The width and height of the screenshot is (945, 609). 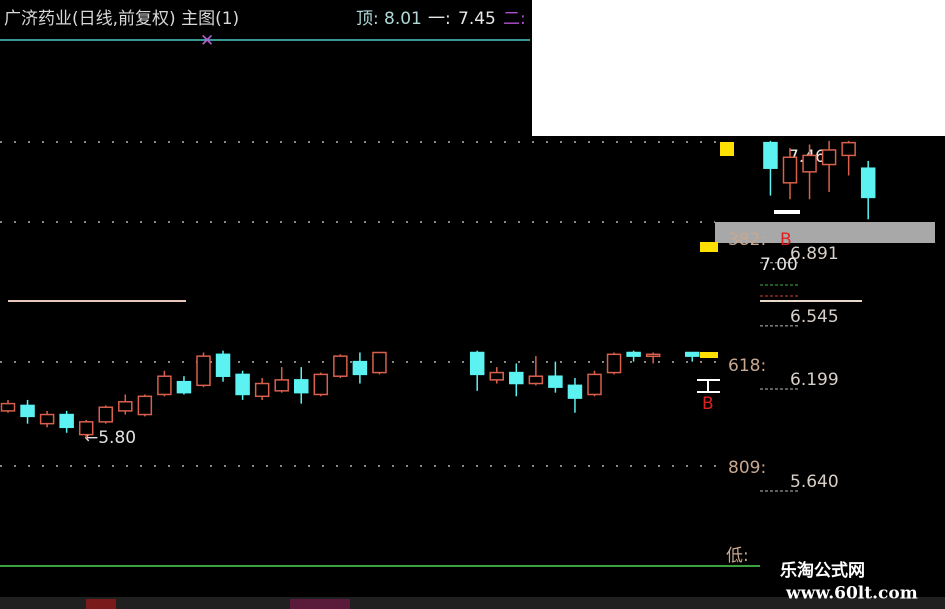 What do you see at coordinates (738, 68) in the screenshot?
I see `white-area` at bounding box center [738, 68].